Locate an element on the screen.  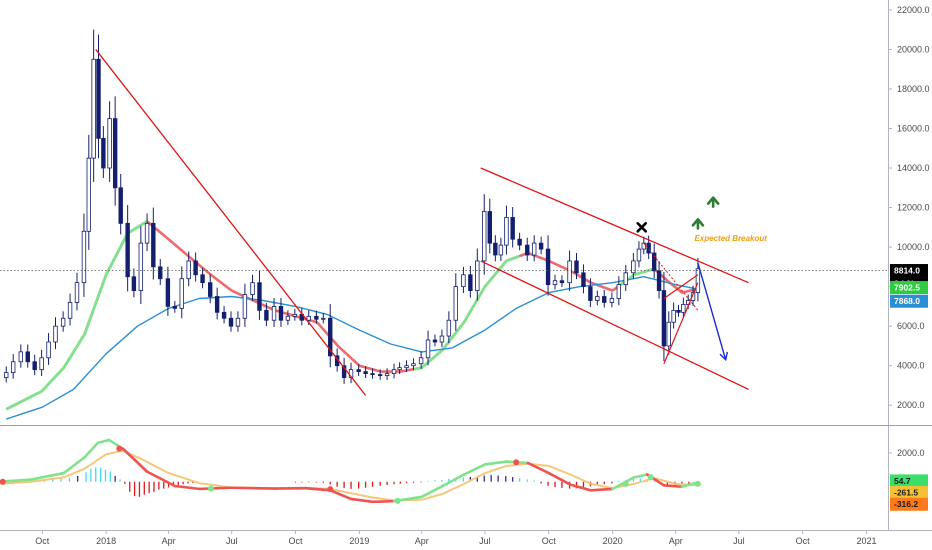
price-tick-label: 18000.0 is located at coordinates (913, 89).